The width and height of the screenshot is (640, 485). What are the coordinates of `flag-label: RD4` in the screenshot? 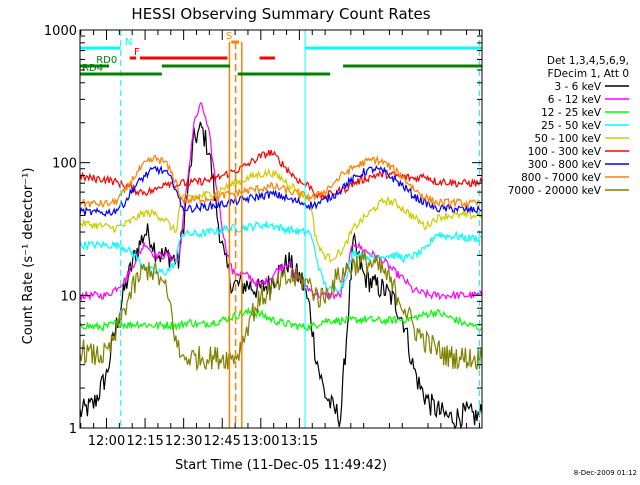 It's located at (92, 68).